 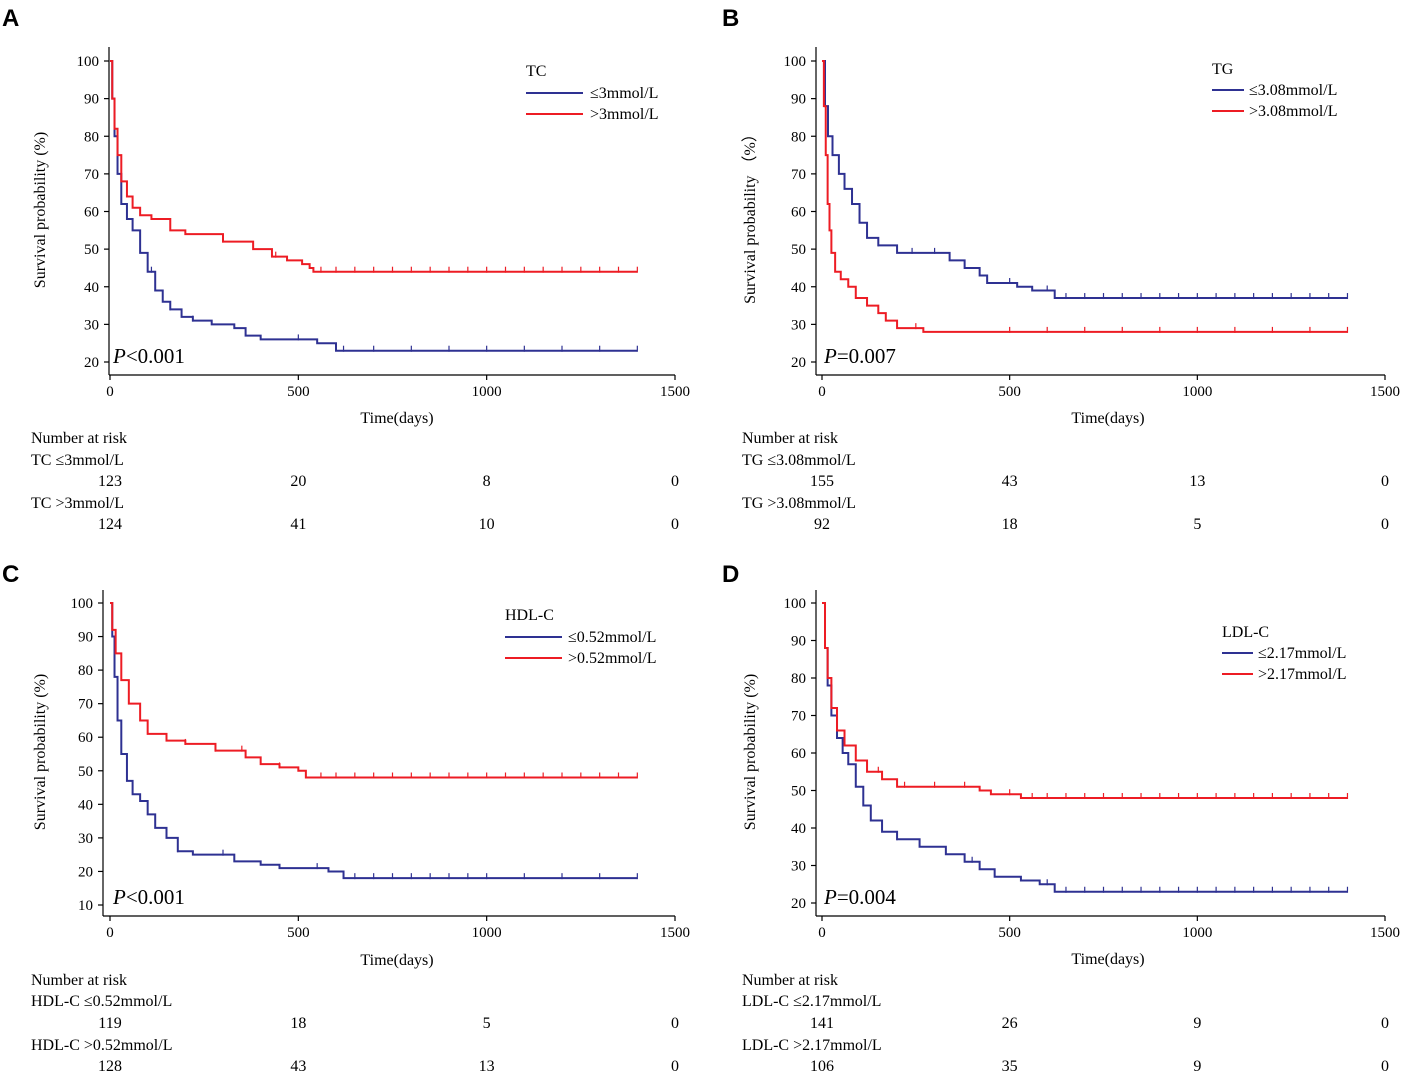 I want to click on panel-c-risk-values: 119 18 5 0 128 43 13 0, so click(x=388, y=1045).